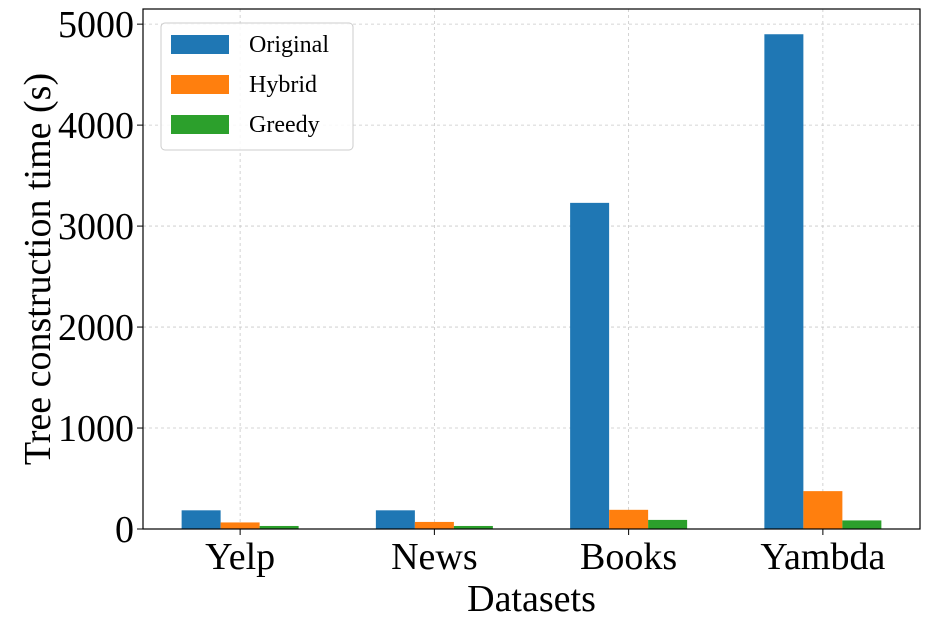  What do you see at coordinates (240, 557) in the screenshot?
I see `x-tick-label: Yelp` at bounding box center [240, 557].